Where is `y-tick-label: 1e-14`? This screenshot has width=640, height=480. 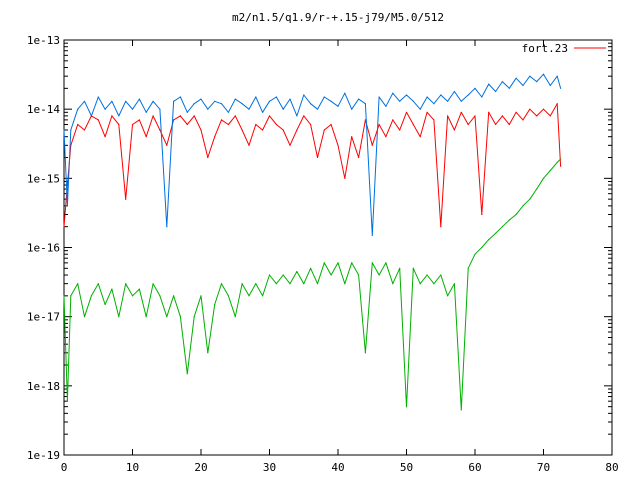 y-tick-label: 1e-14 is located at coordinates (43, 109).